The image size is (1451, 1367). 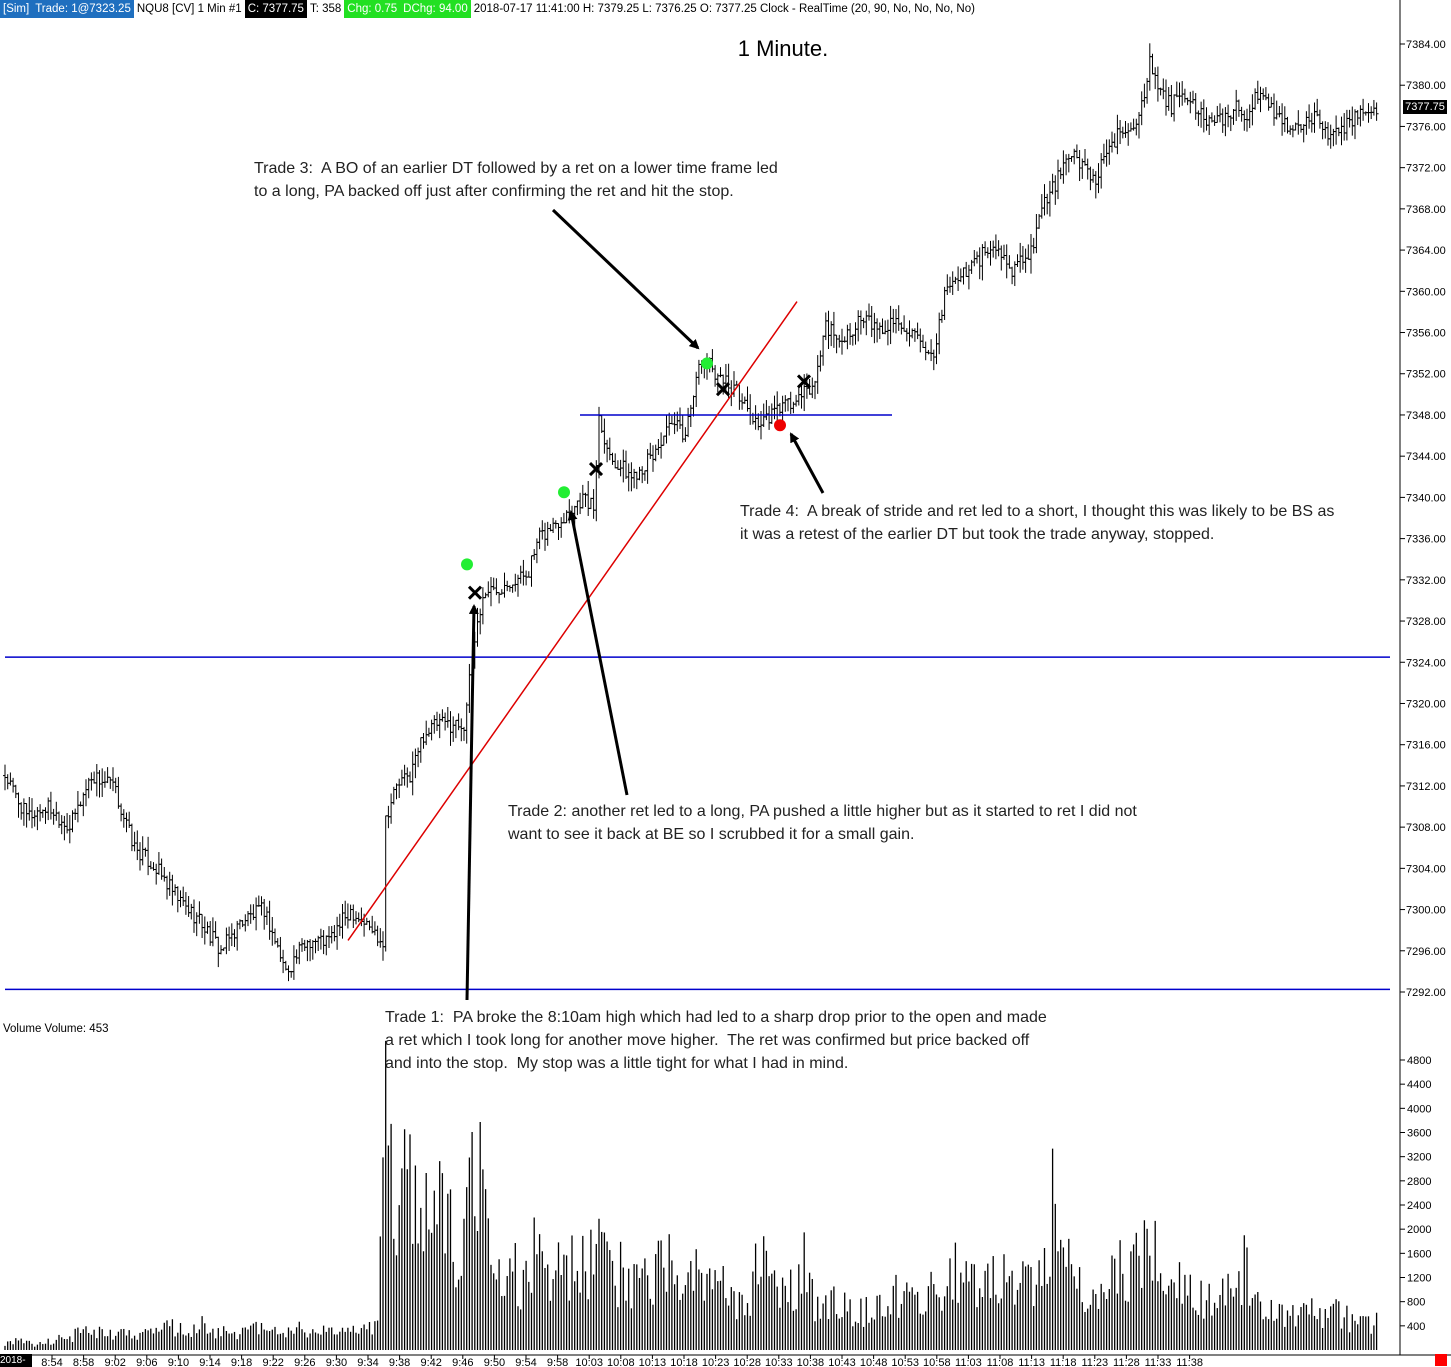 I want to click on price-tick-label: 7328.00, so click(x=1426, y=622).